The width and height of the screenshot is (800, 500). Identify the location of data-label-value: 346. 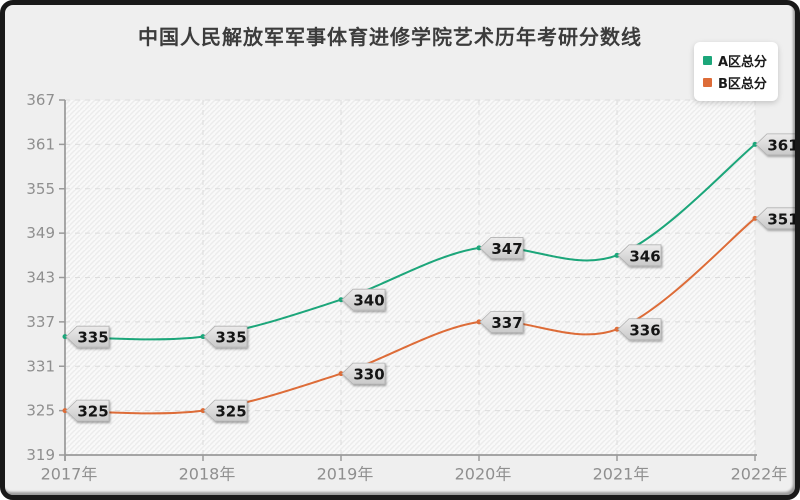
(644, 256).